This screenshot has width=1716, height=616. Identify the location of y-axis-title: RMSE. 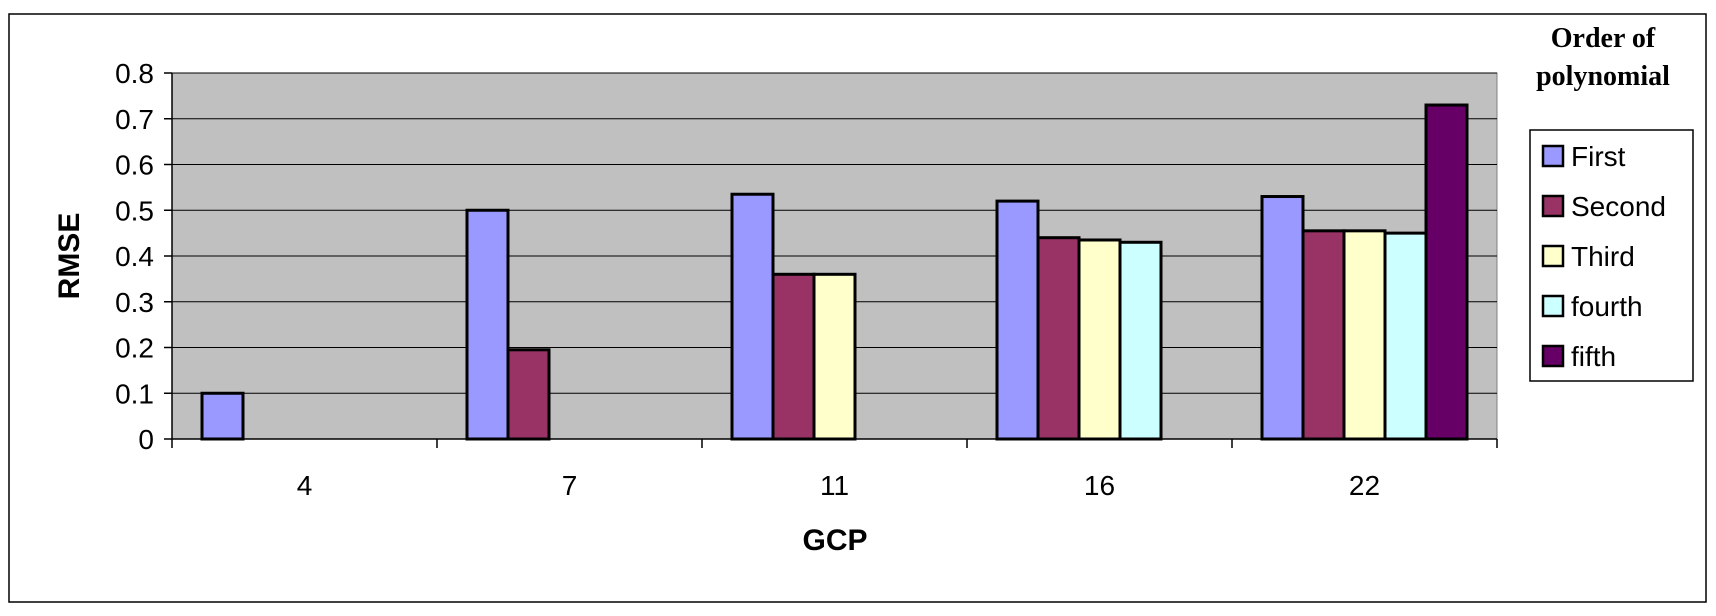
(69, 256).